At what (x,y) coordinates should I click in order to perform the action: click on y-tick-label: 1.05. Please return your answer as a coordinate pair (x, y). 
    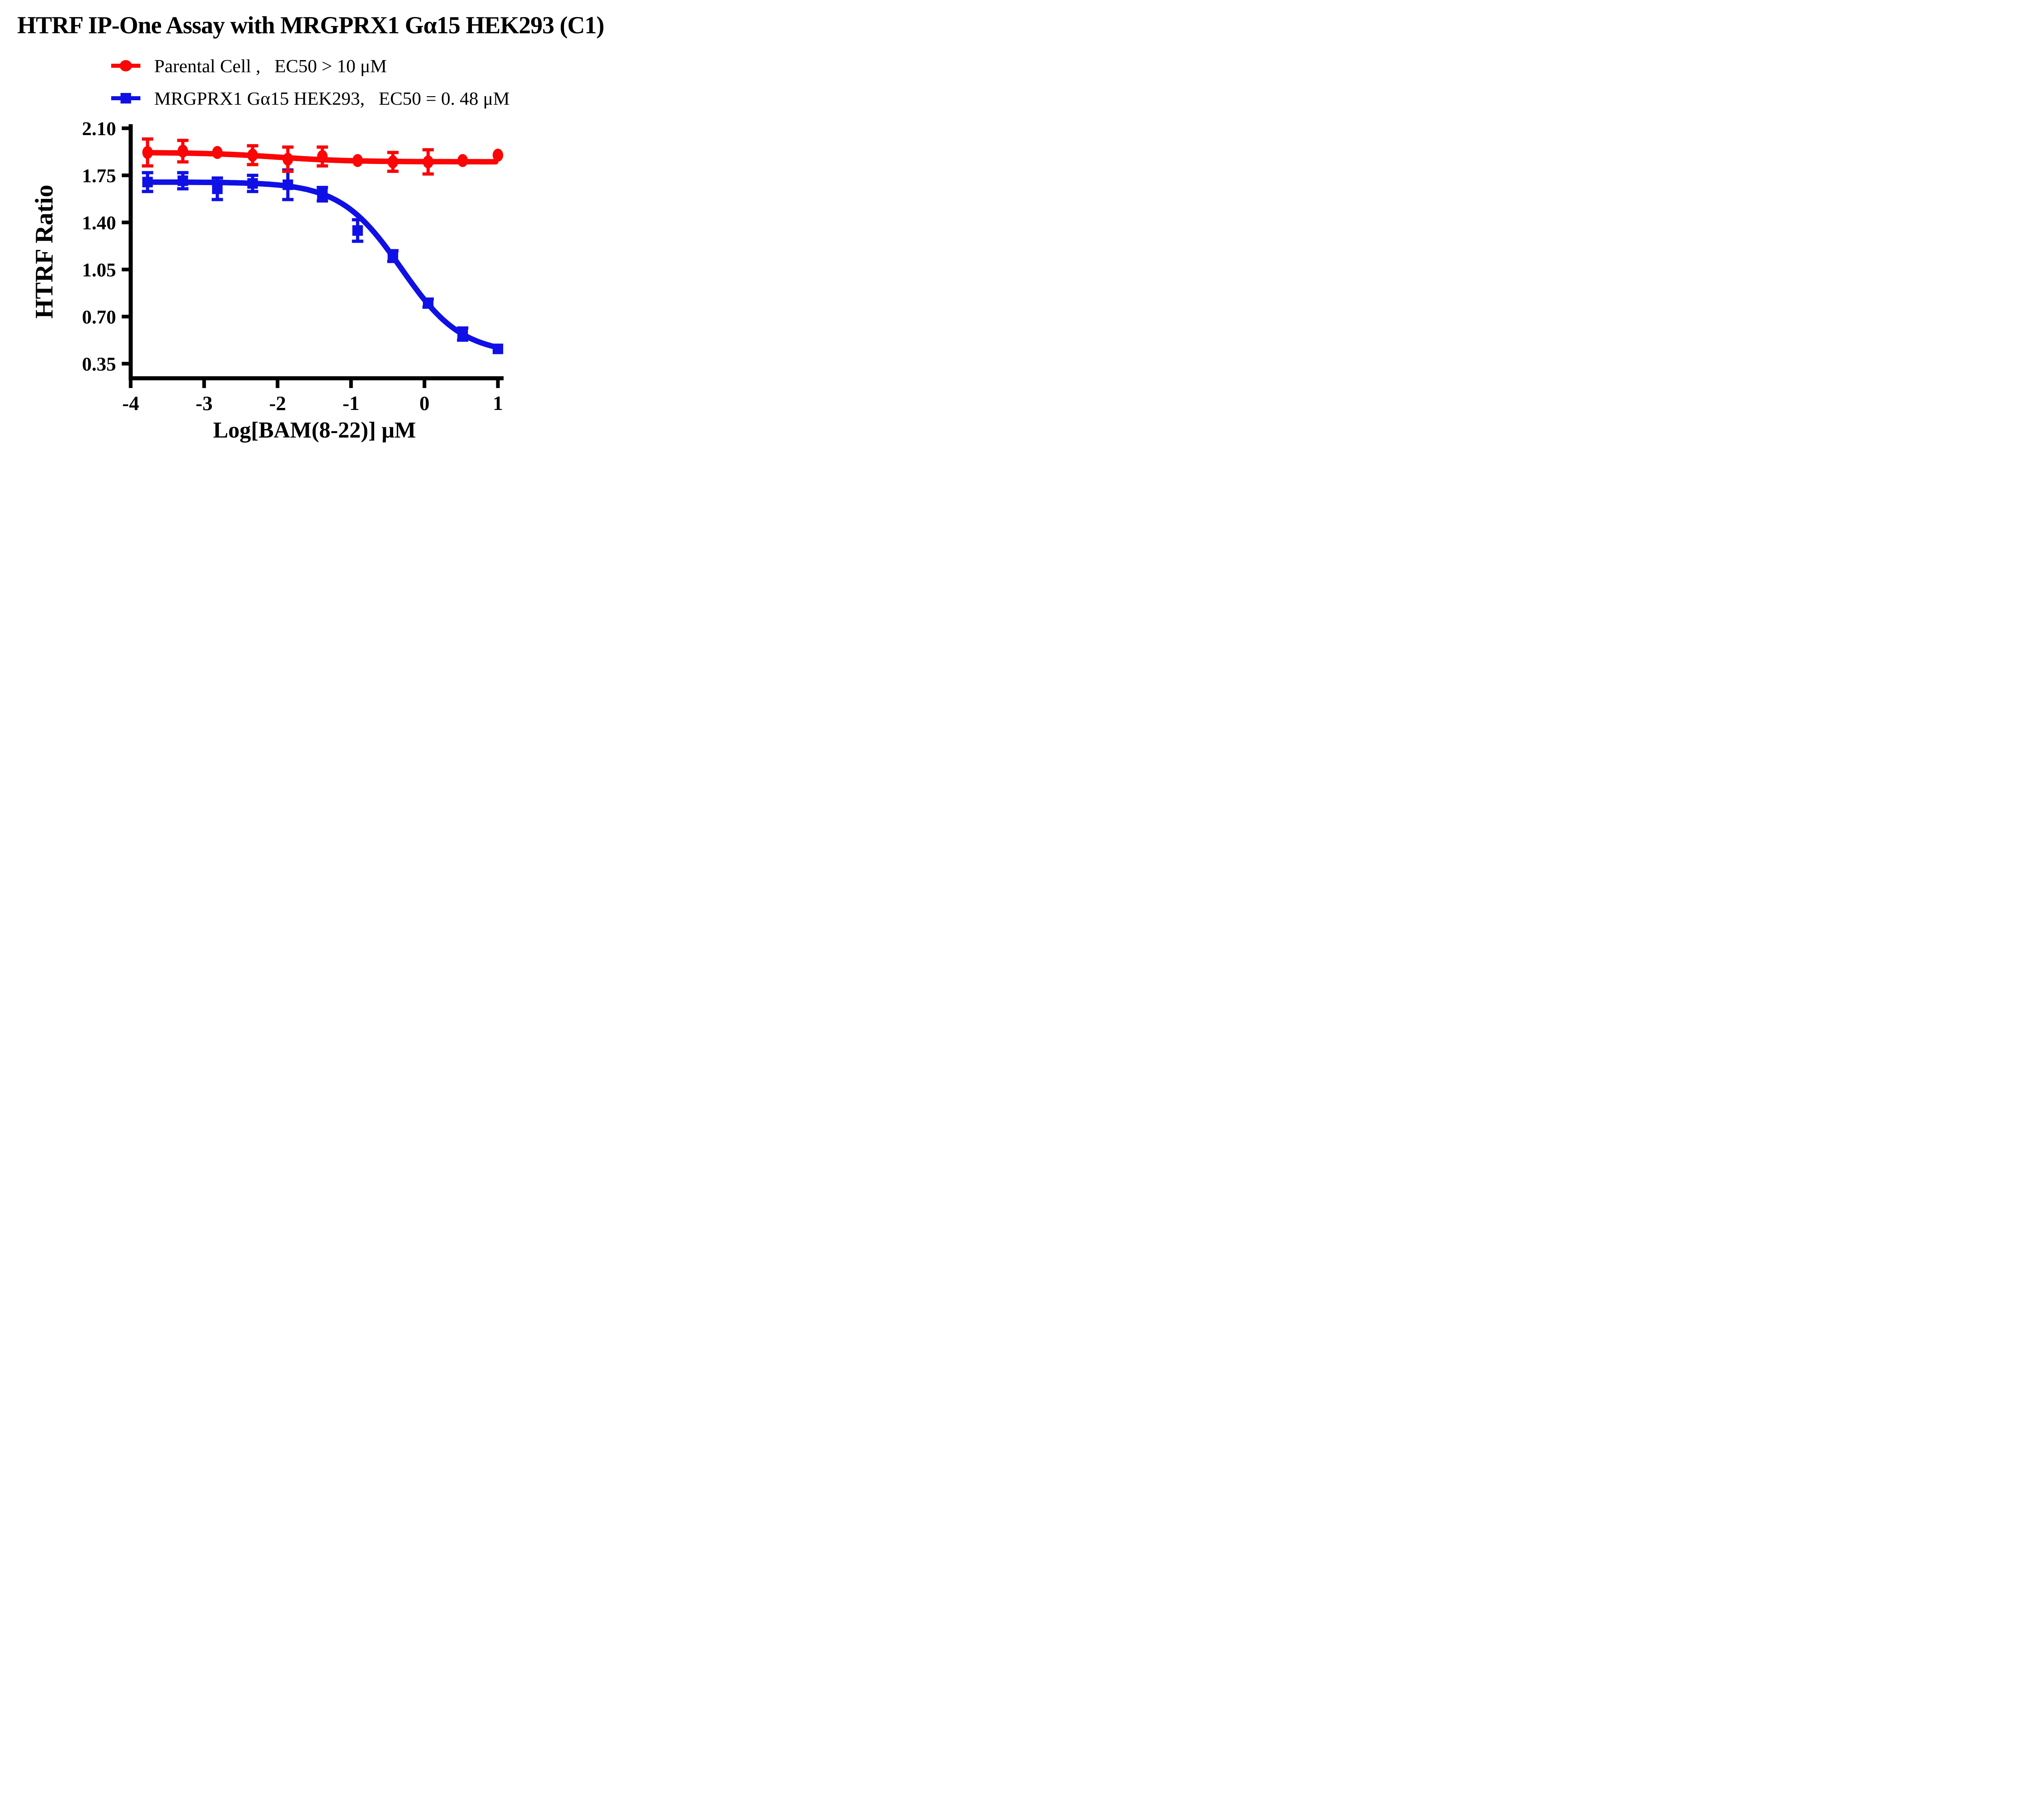
    Looking at the image, I should click on (99, 270).